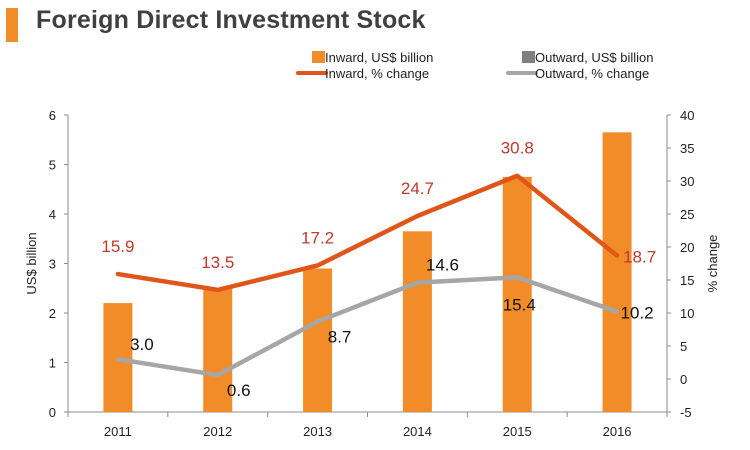 This screenshot has width=750, height=450. What do you see at coordinates (519, 304) in the screenshot?
I see `outward-pct-label-2015: 15.4` at bounding box center [519, 304].